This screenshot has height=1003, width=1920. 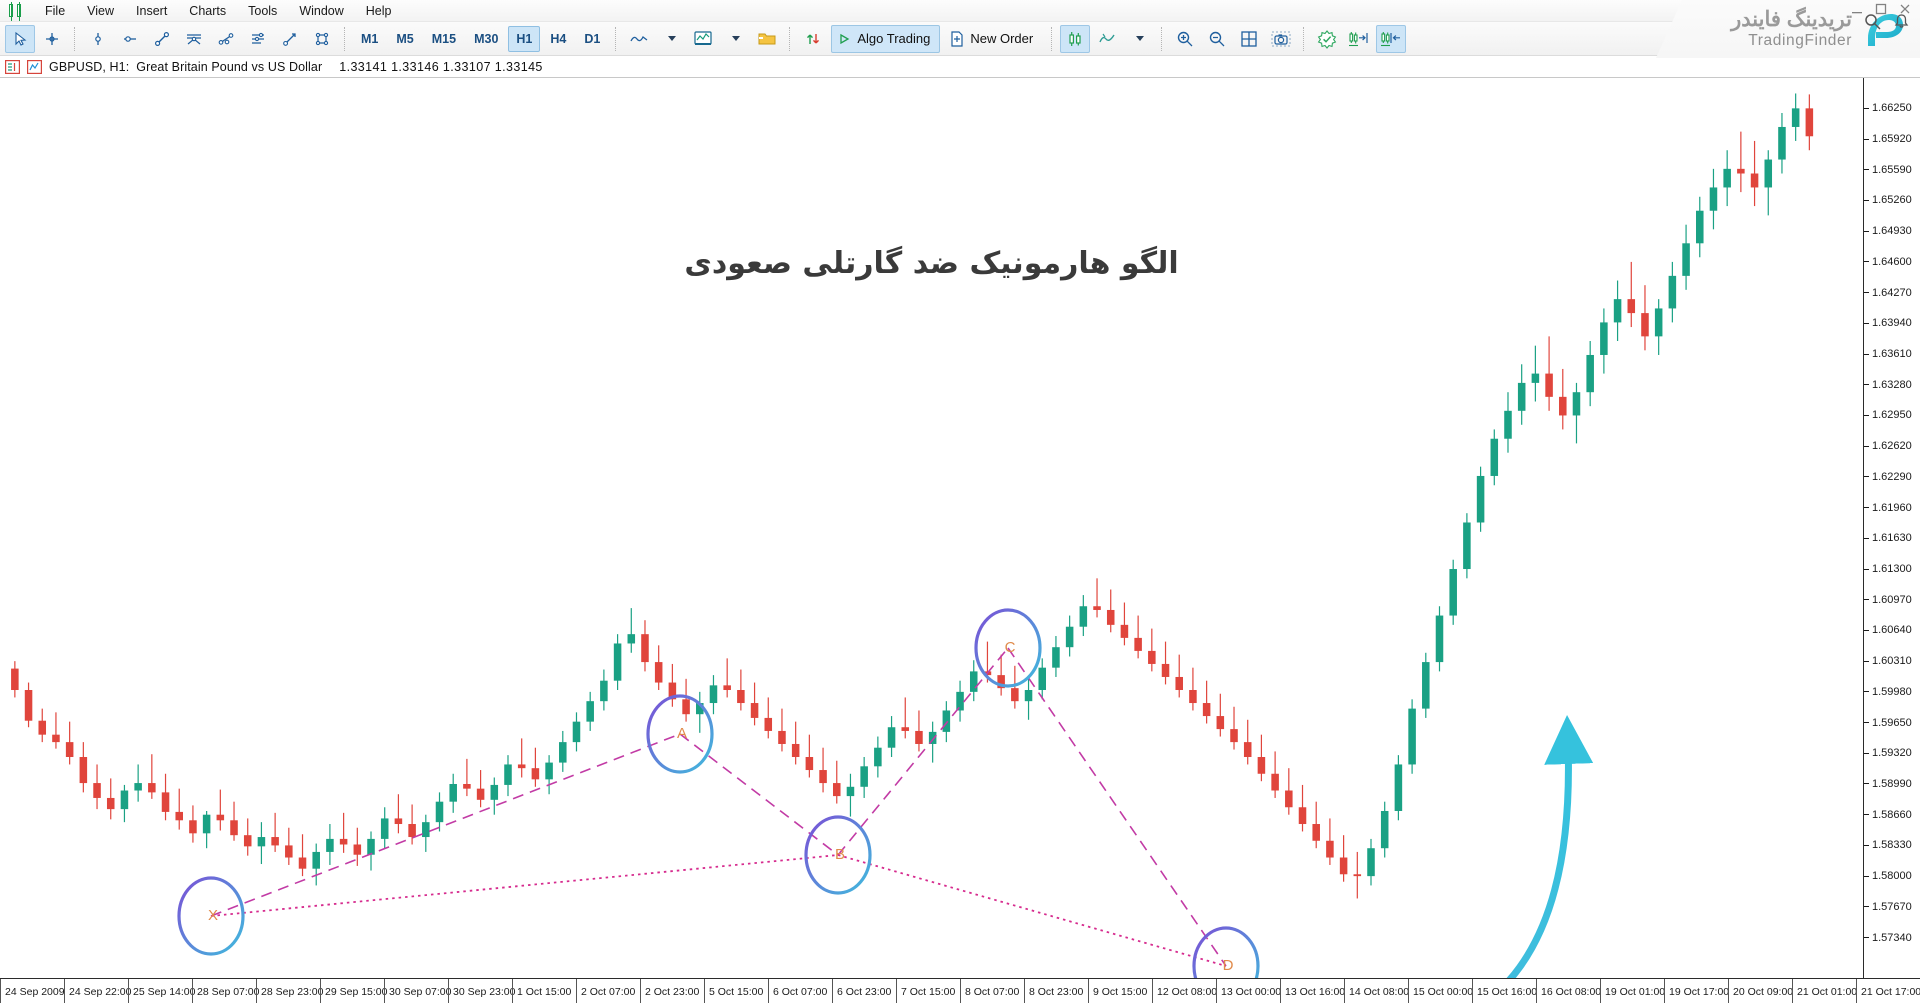 I want to click on time-tick: 8 Oct 07:00, so click(x=989, y=991).